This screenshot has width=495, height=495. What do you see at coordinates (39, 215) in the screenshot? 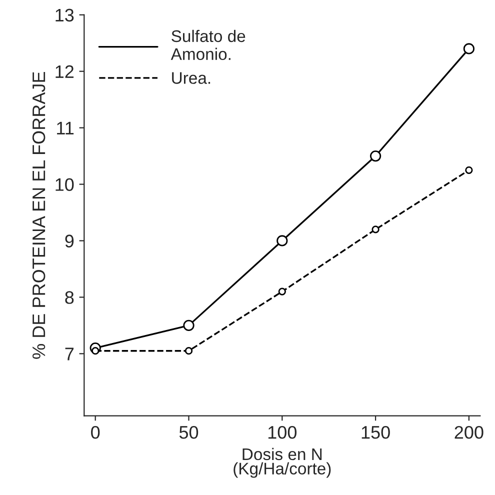
I see `y-axis-title: % DE PROTEINA EN EL FORRAJE` at bounding box center [39, 215].